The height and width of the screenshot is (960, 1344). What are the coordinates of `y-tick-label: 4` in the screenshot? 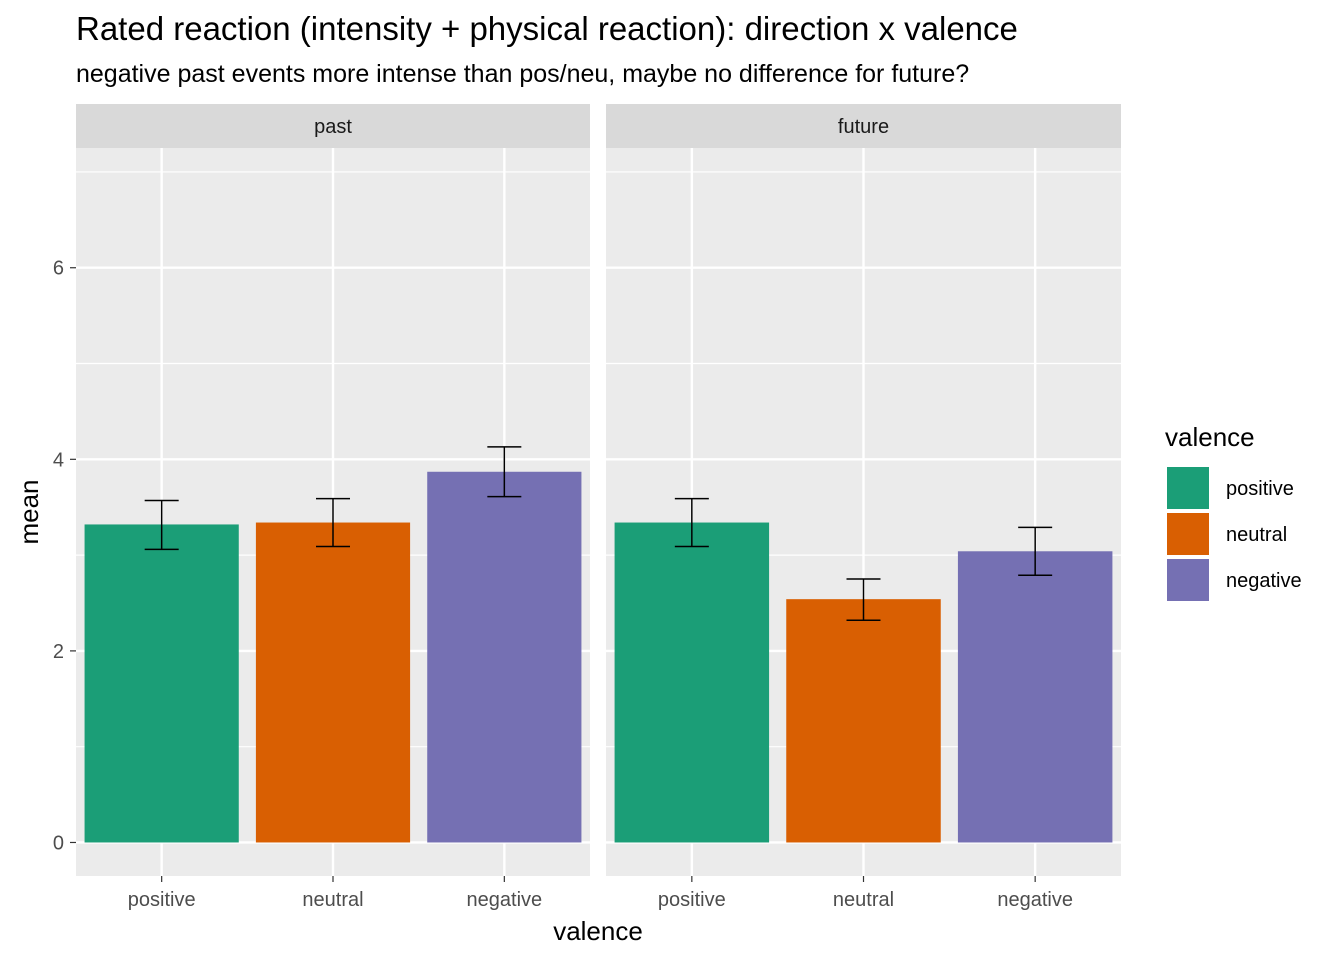 It's located at (58, 460).